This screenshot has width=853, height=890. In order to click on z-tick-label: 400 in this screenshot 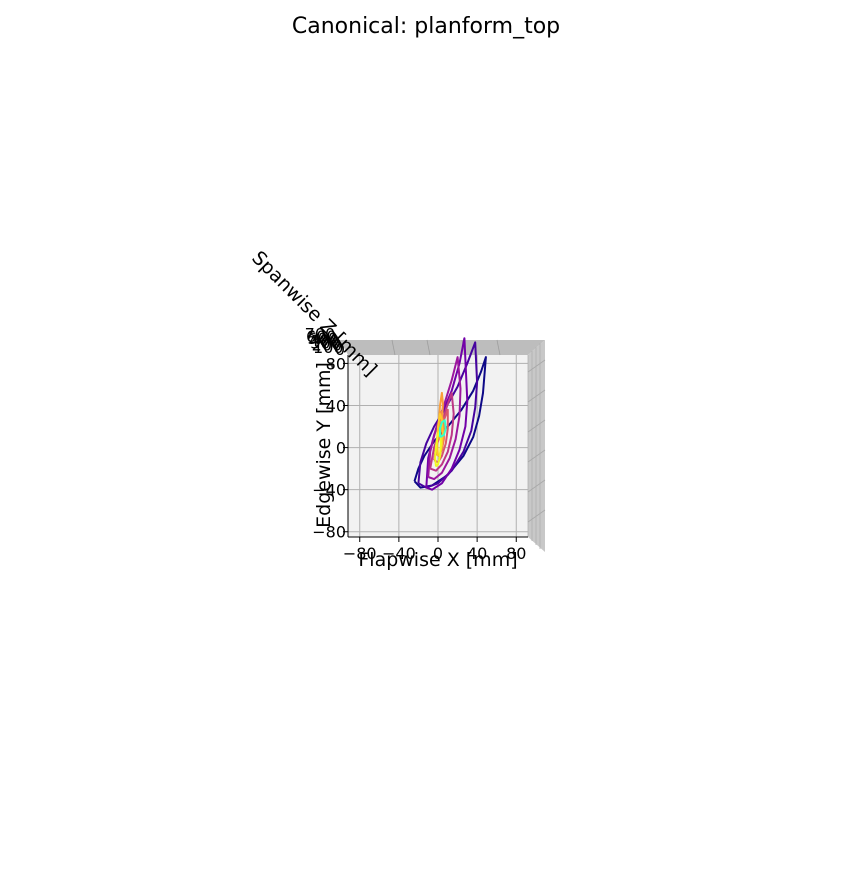, I will do `click(324, 340)`.